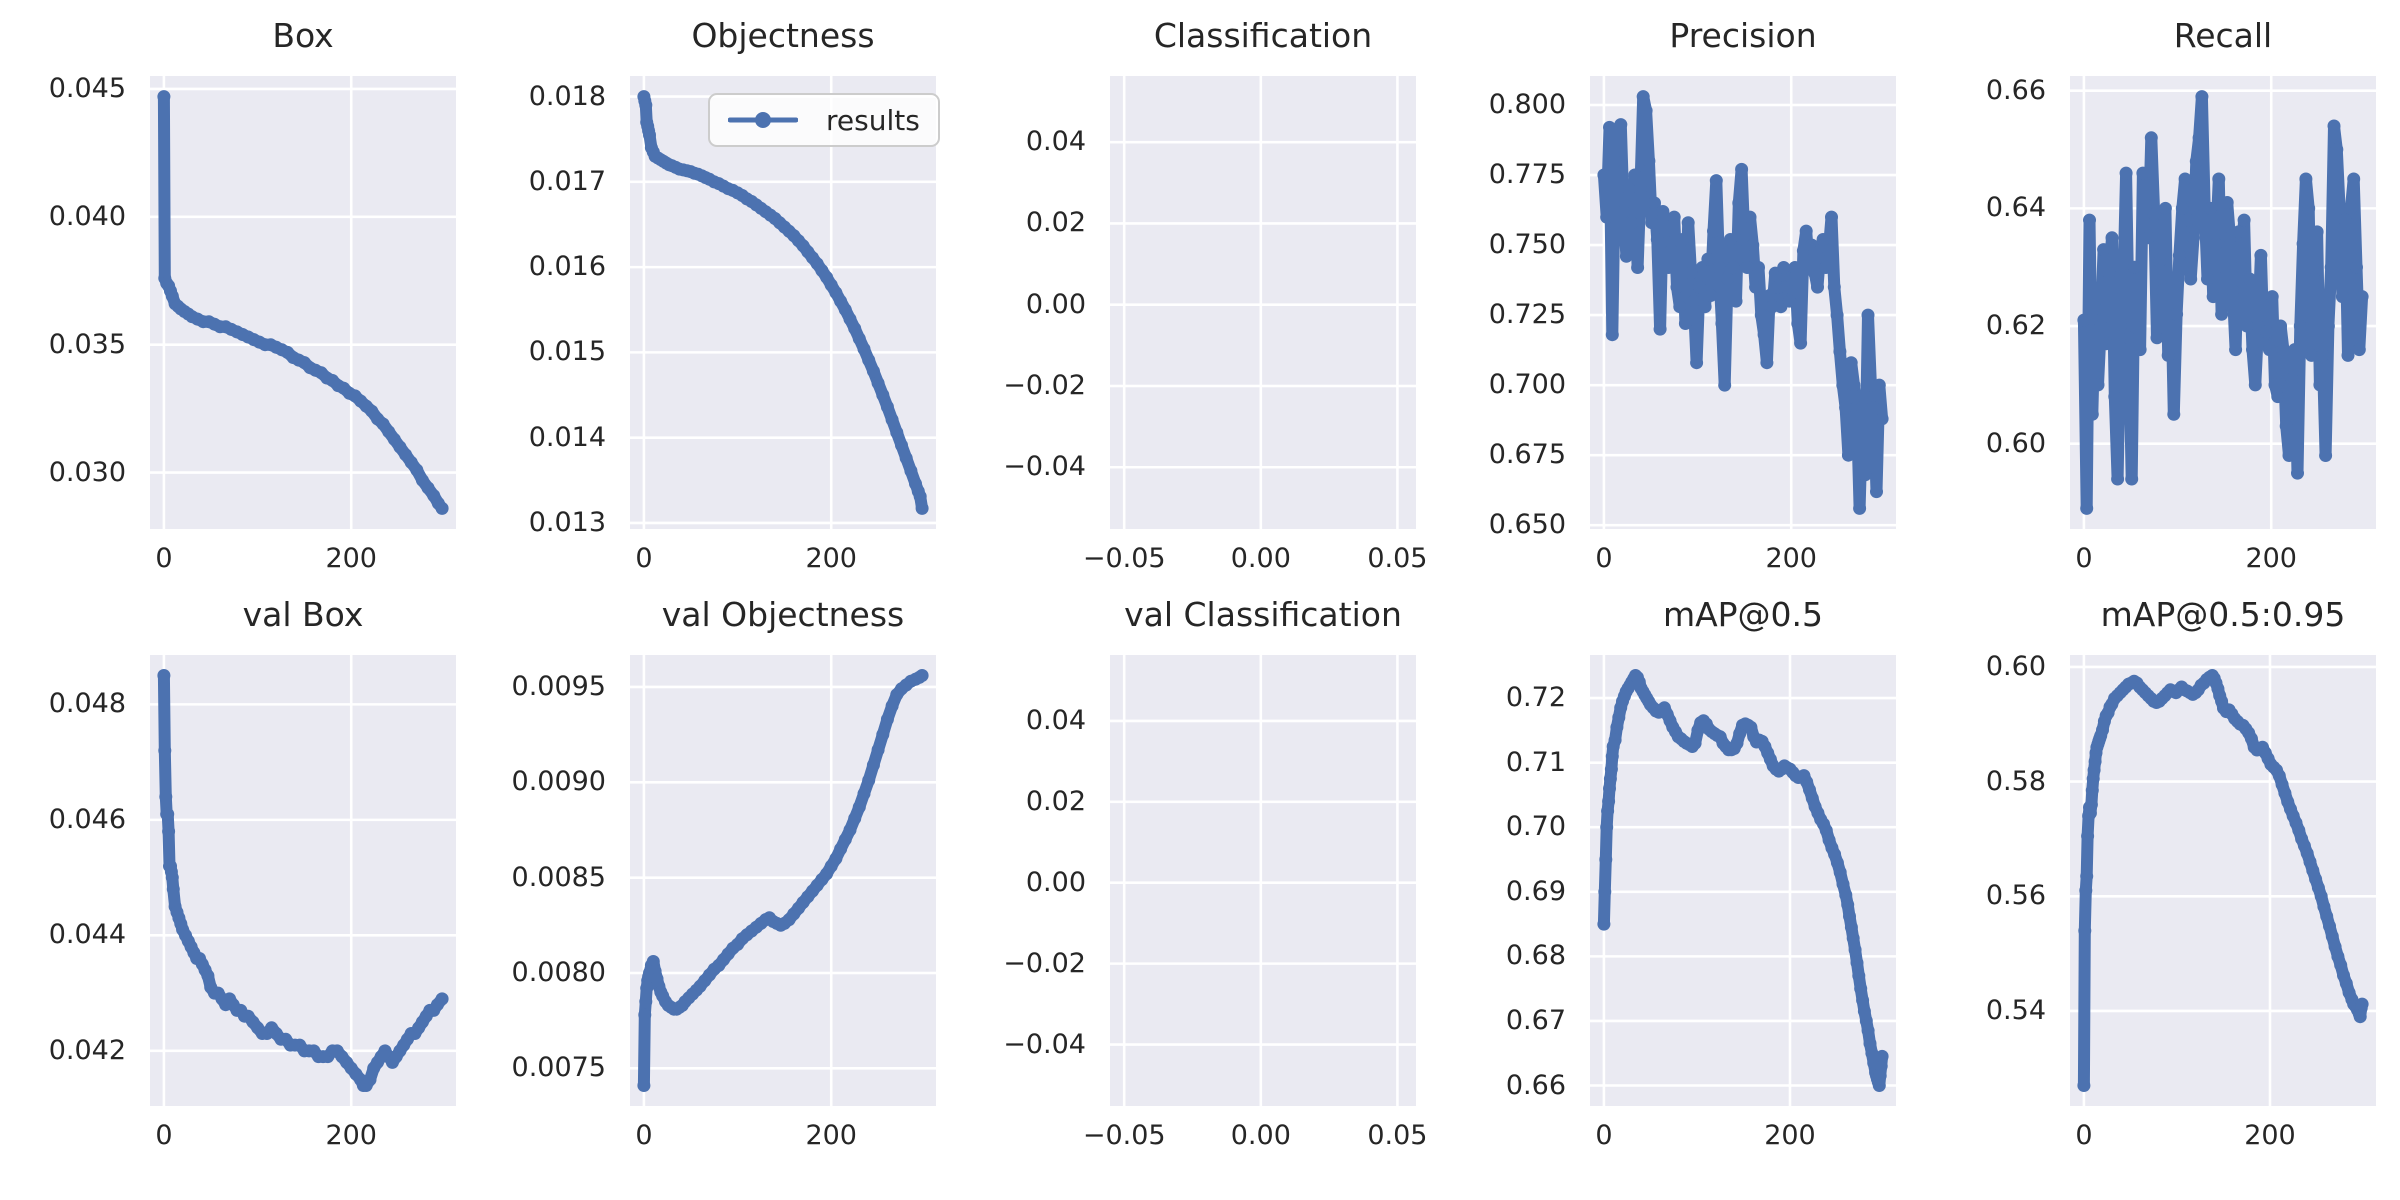 This screenshot has height=1200, width=2400. I want to click on legend: results, so click(824, 120).